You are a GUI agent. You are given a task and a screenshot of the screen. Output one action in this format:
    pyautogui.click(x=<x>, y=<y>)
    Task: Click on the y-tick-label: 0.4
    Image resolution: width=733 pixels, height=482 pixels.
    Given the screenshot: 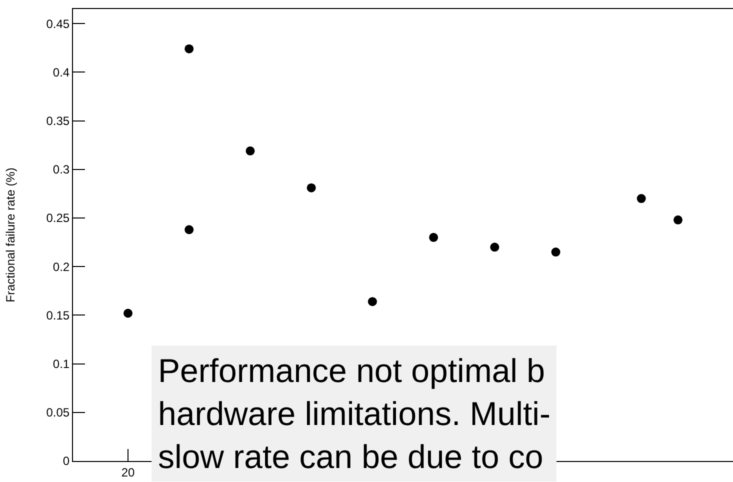 What is the action you would take?
    pyautogui.click(x=61, y=72)
    